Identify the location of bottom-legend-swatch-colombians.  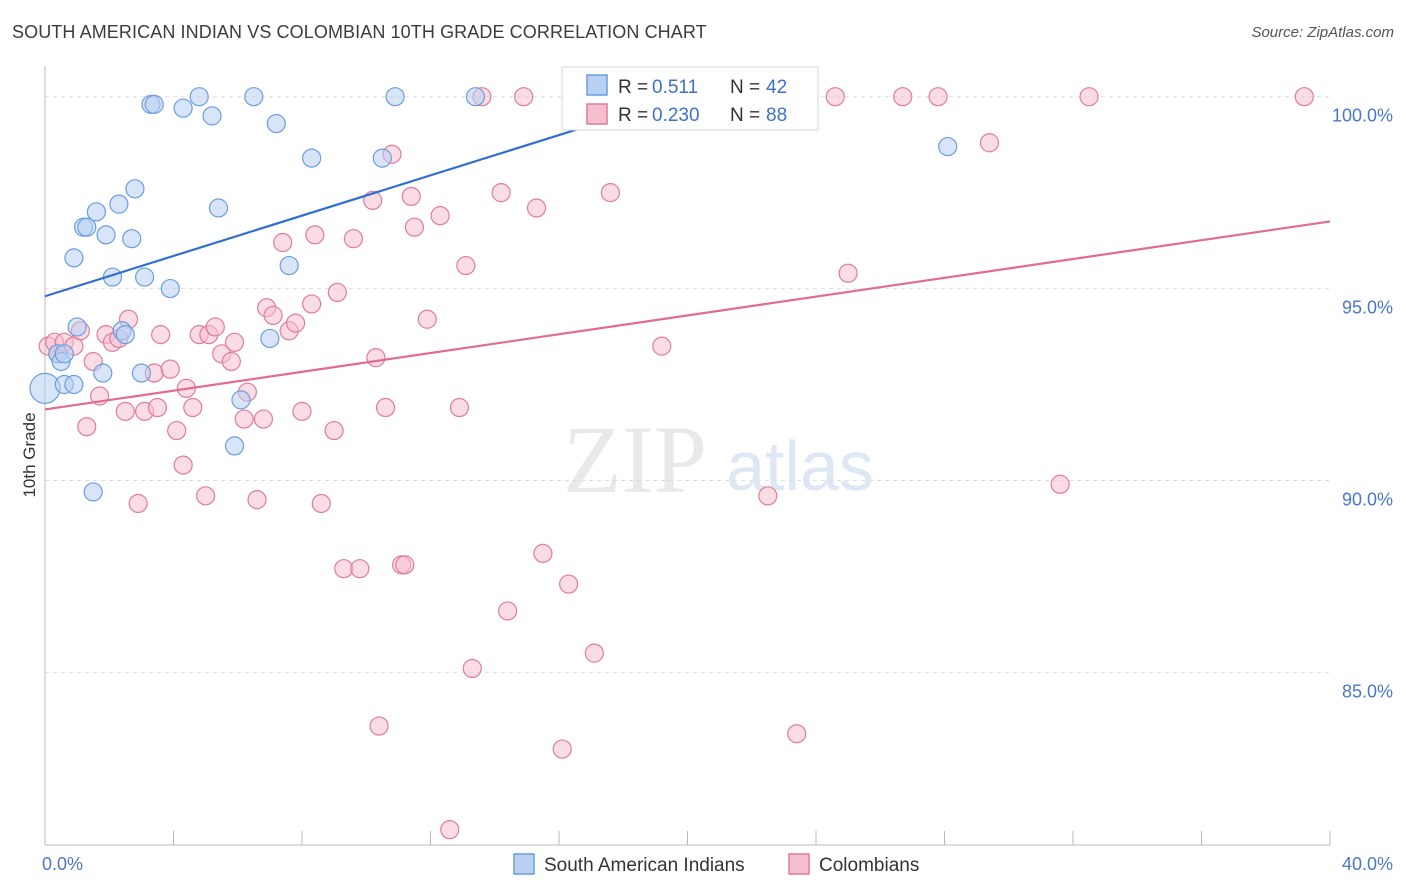
(799, 864).